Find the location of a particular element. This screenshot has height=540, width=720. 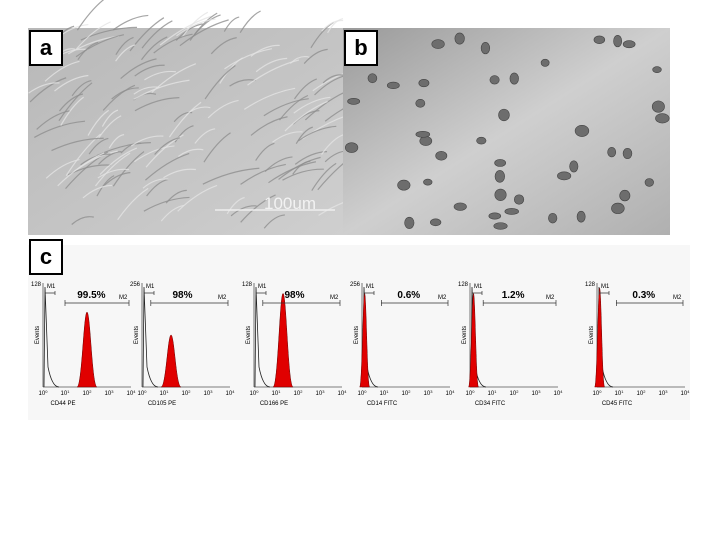

gate-m2 is located at coordinates (415, 303).